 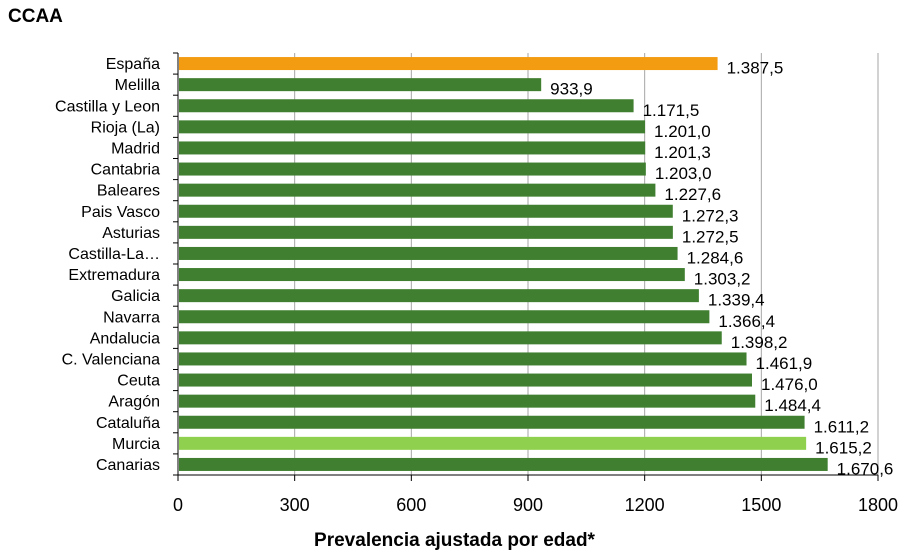 I want to click on category-label: Murcia, so click(x=136, y=444).